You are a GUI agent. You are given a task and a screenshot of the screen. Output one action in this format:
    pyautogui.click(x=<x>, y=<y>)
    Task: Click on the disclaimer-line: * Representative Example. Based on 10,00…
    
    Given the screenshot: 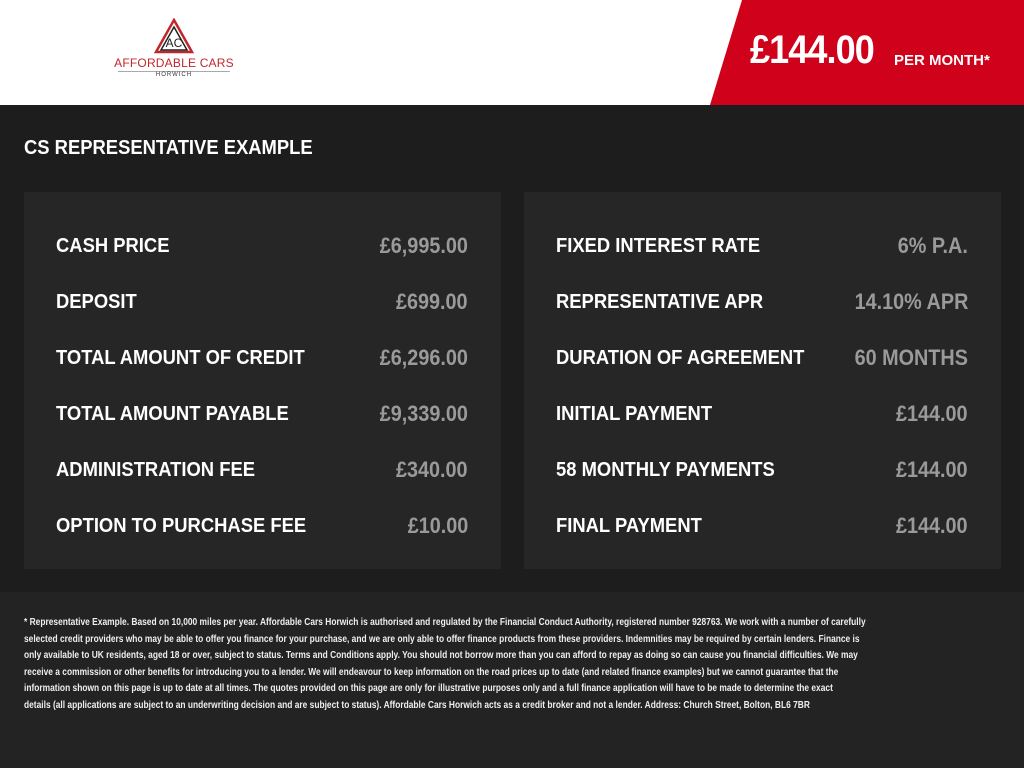 What is the action you would take?
    pyautogui.click(x=445, y=622)
    